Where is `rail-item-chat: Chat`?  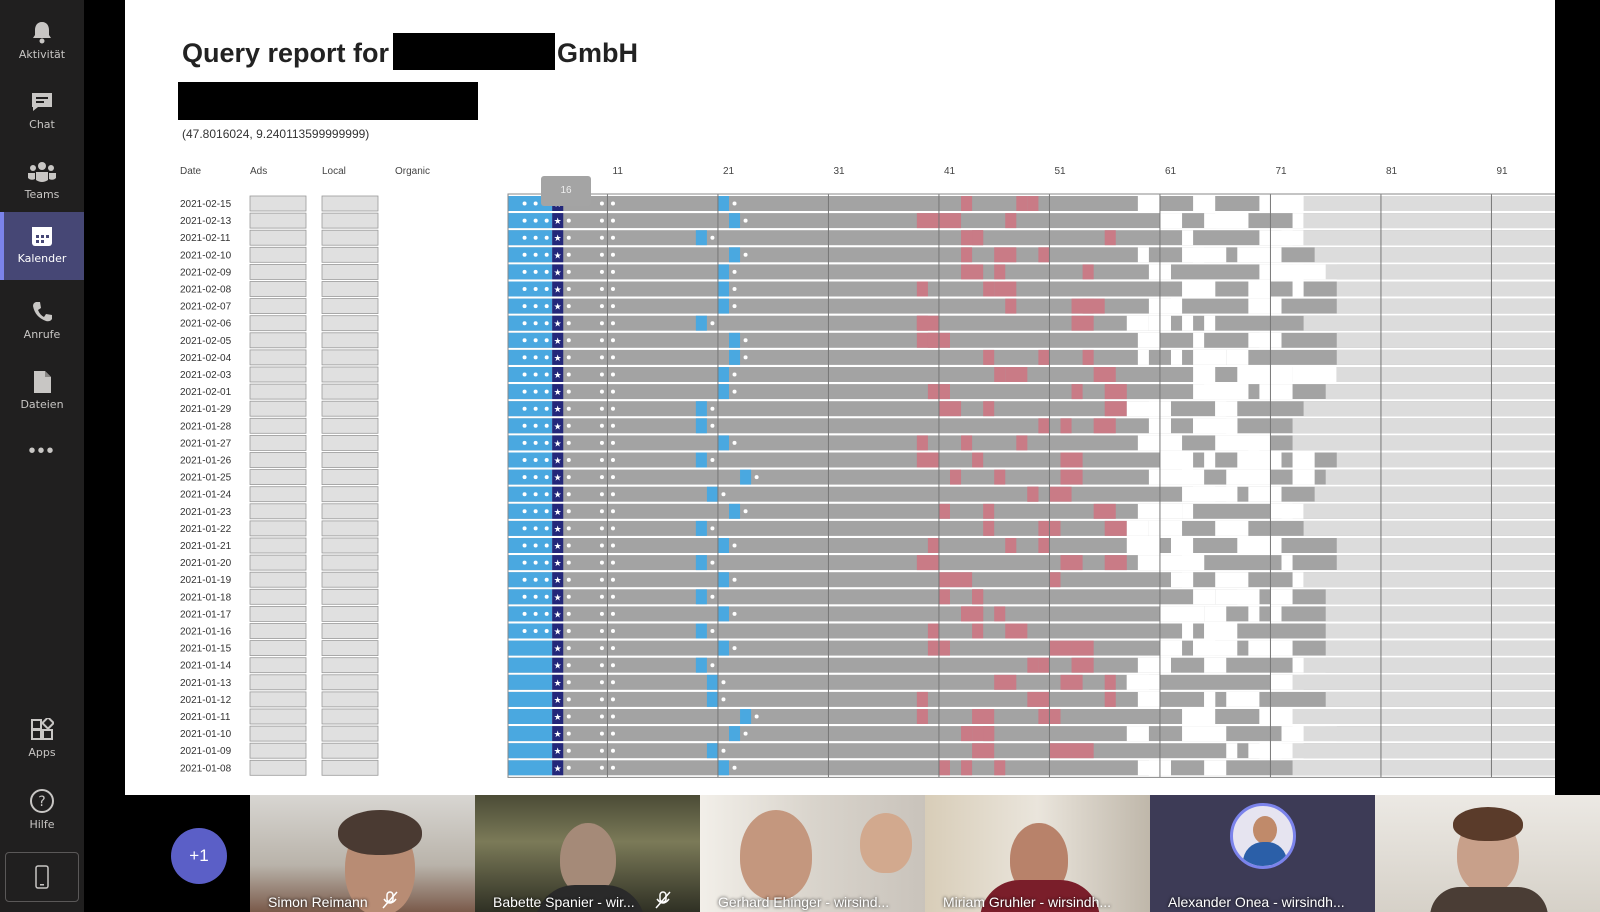 rail-item-chat: Chat is located at coordinates (42, 112).